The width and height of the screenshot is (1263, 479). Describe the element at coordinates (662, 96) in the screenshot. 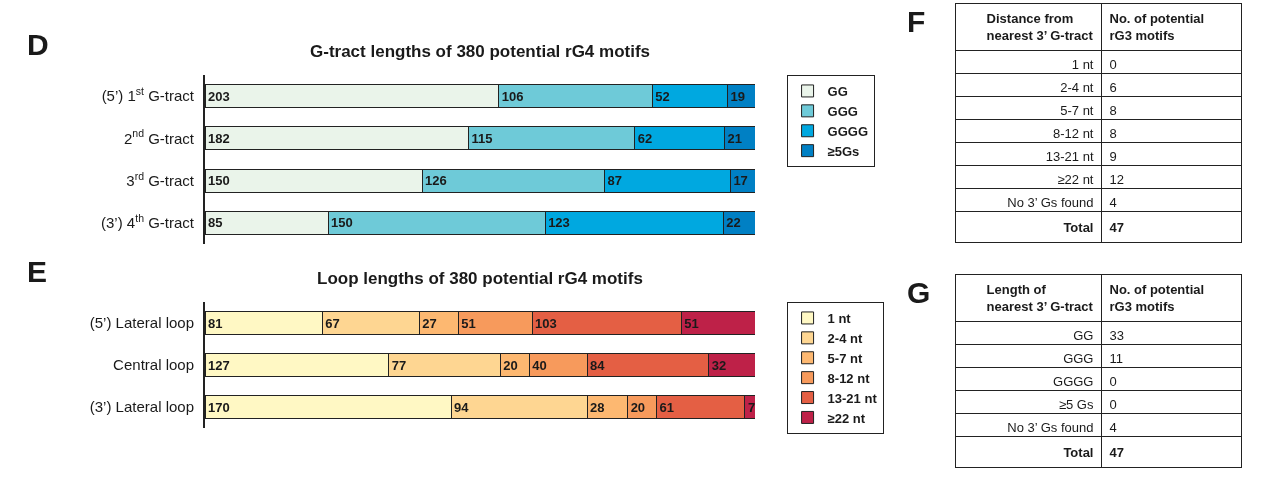

I see `data-label: 52` at that location.